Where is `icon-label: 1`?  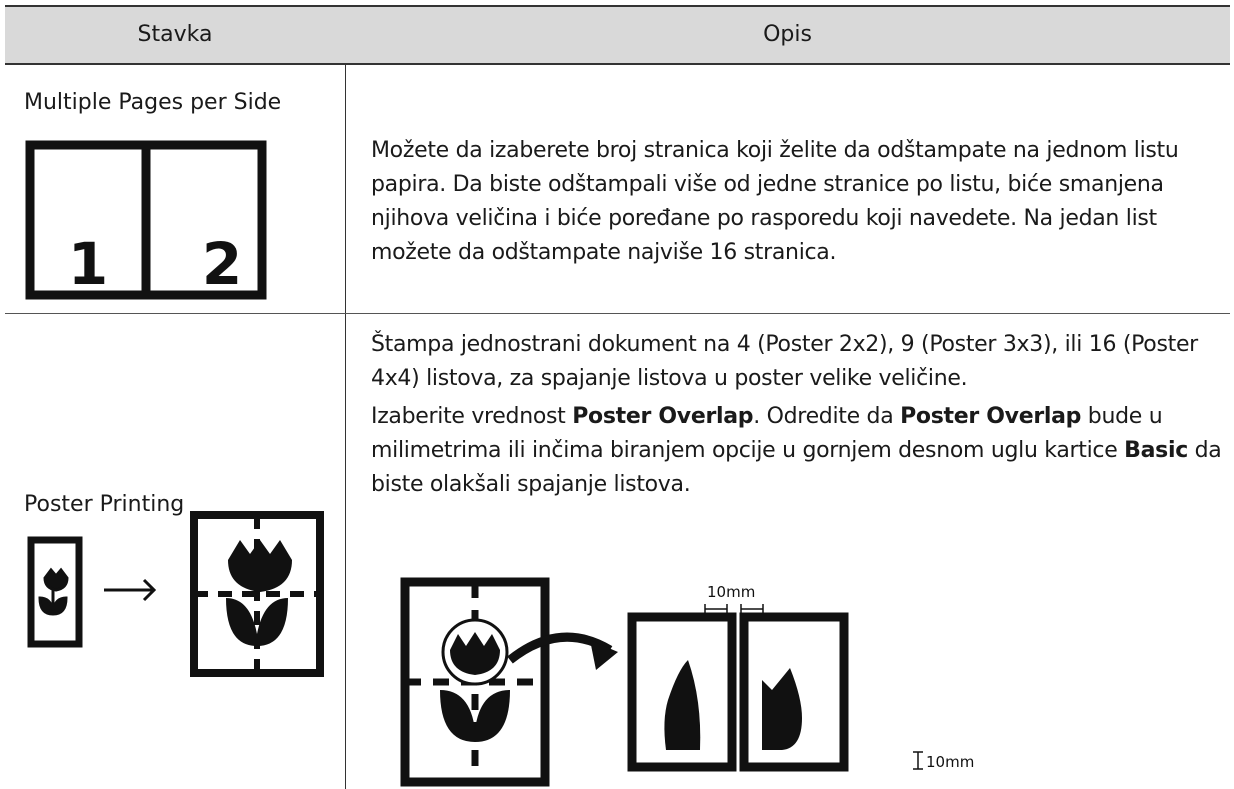 icon-label: 1 is located at coordinates (88, 264).